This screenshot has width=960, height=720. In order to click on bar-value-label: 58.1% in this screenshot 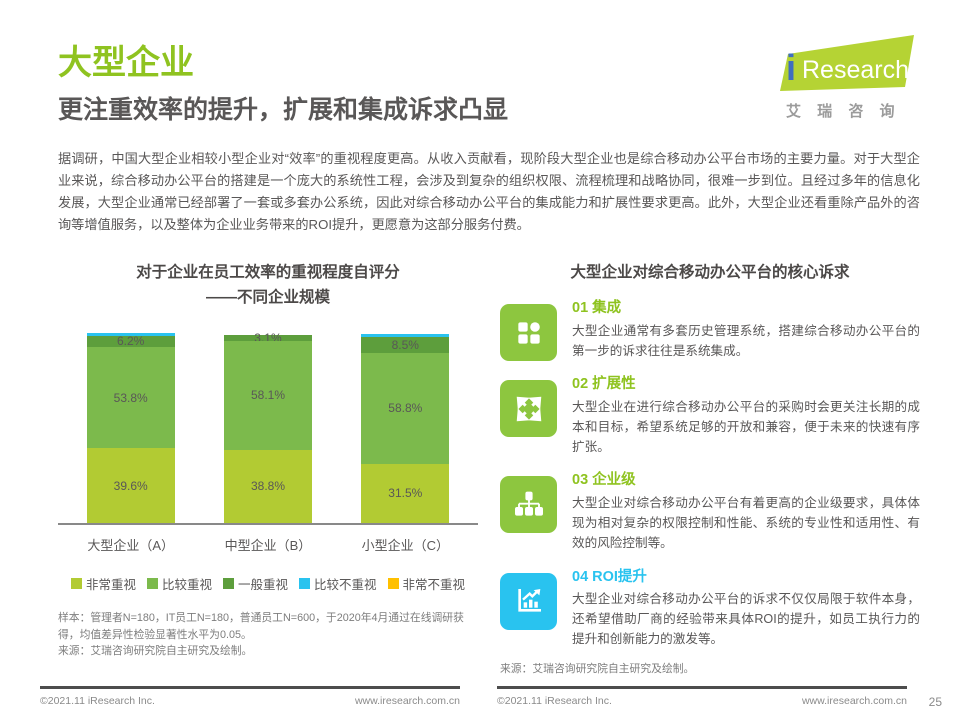, I will do `click(267, 395)`.